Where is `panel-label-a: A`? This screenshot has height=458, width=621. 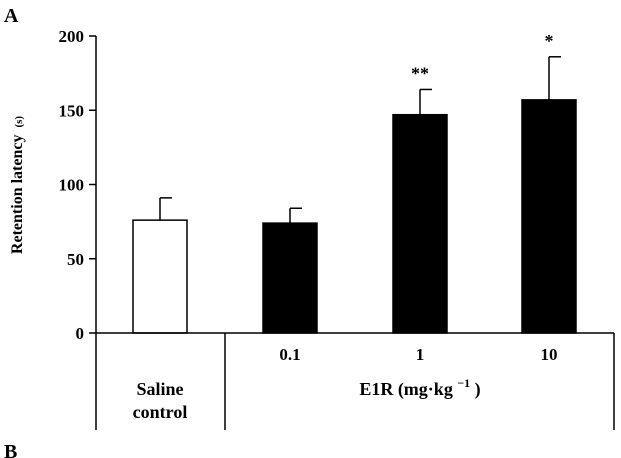 panel-label-a: A is located at coordinates (11, 16).